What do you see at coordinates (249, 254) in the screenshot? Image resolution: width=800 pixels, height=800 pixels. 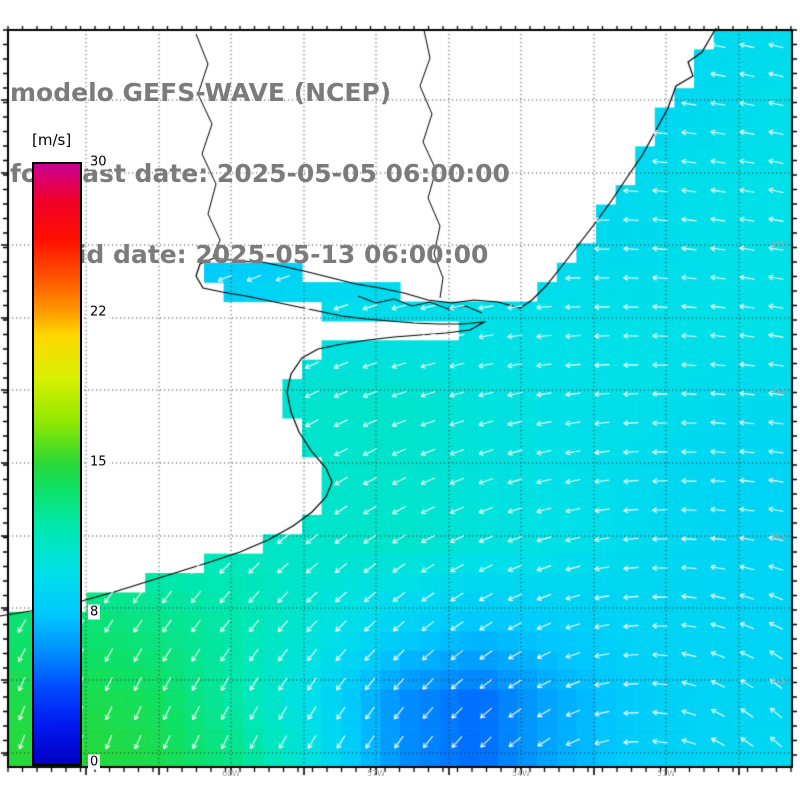 I see `valid-date-line: valid date: 2025-05-13 06:00:00` at bounding box center [249, 254].